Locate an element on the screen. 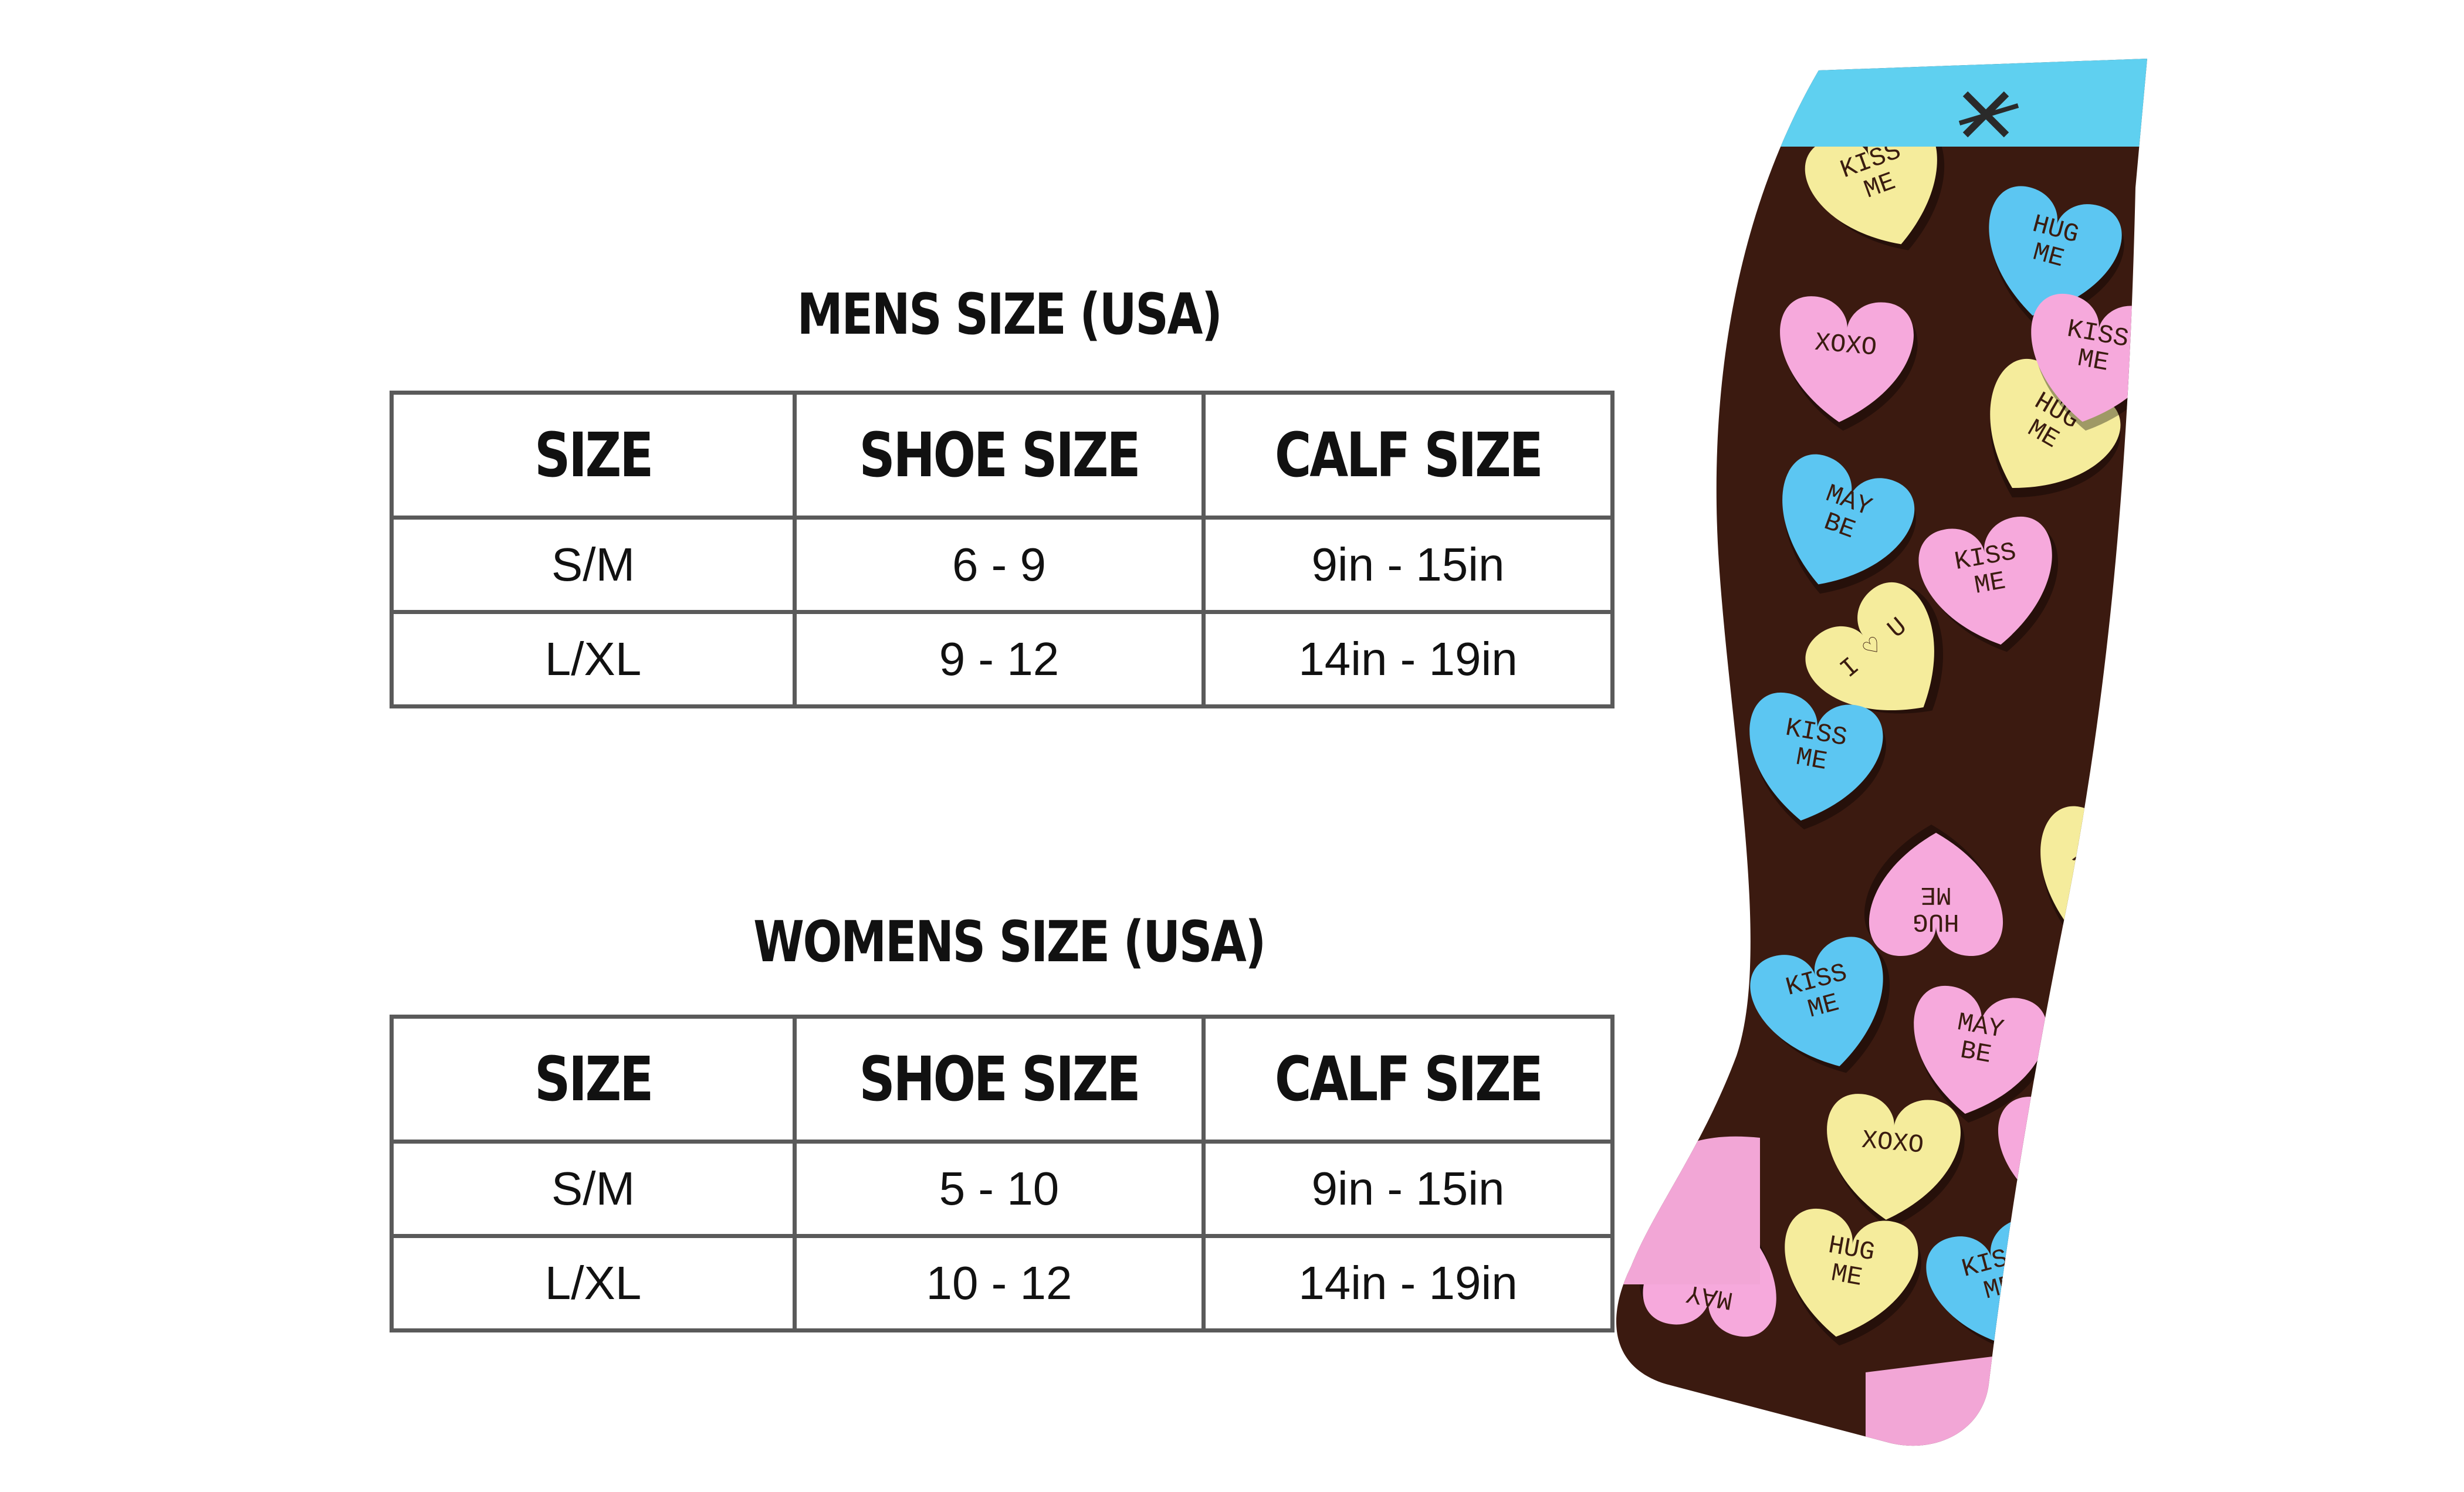 The width and height of the screenshot is (2464, 1492). sock-heel is located at coordinates (1688, 1210).